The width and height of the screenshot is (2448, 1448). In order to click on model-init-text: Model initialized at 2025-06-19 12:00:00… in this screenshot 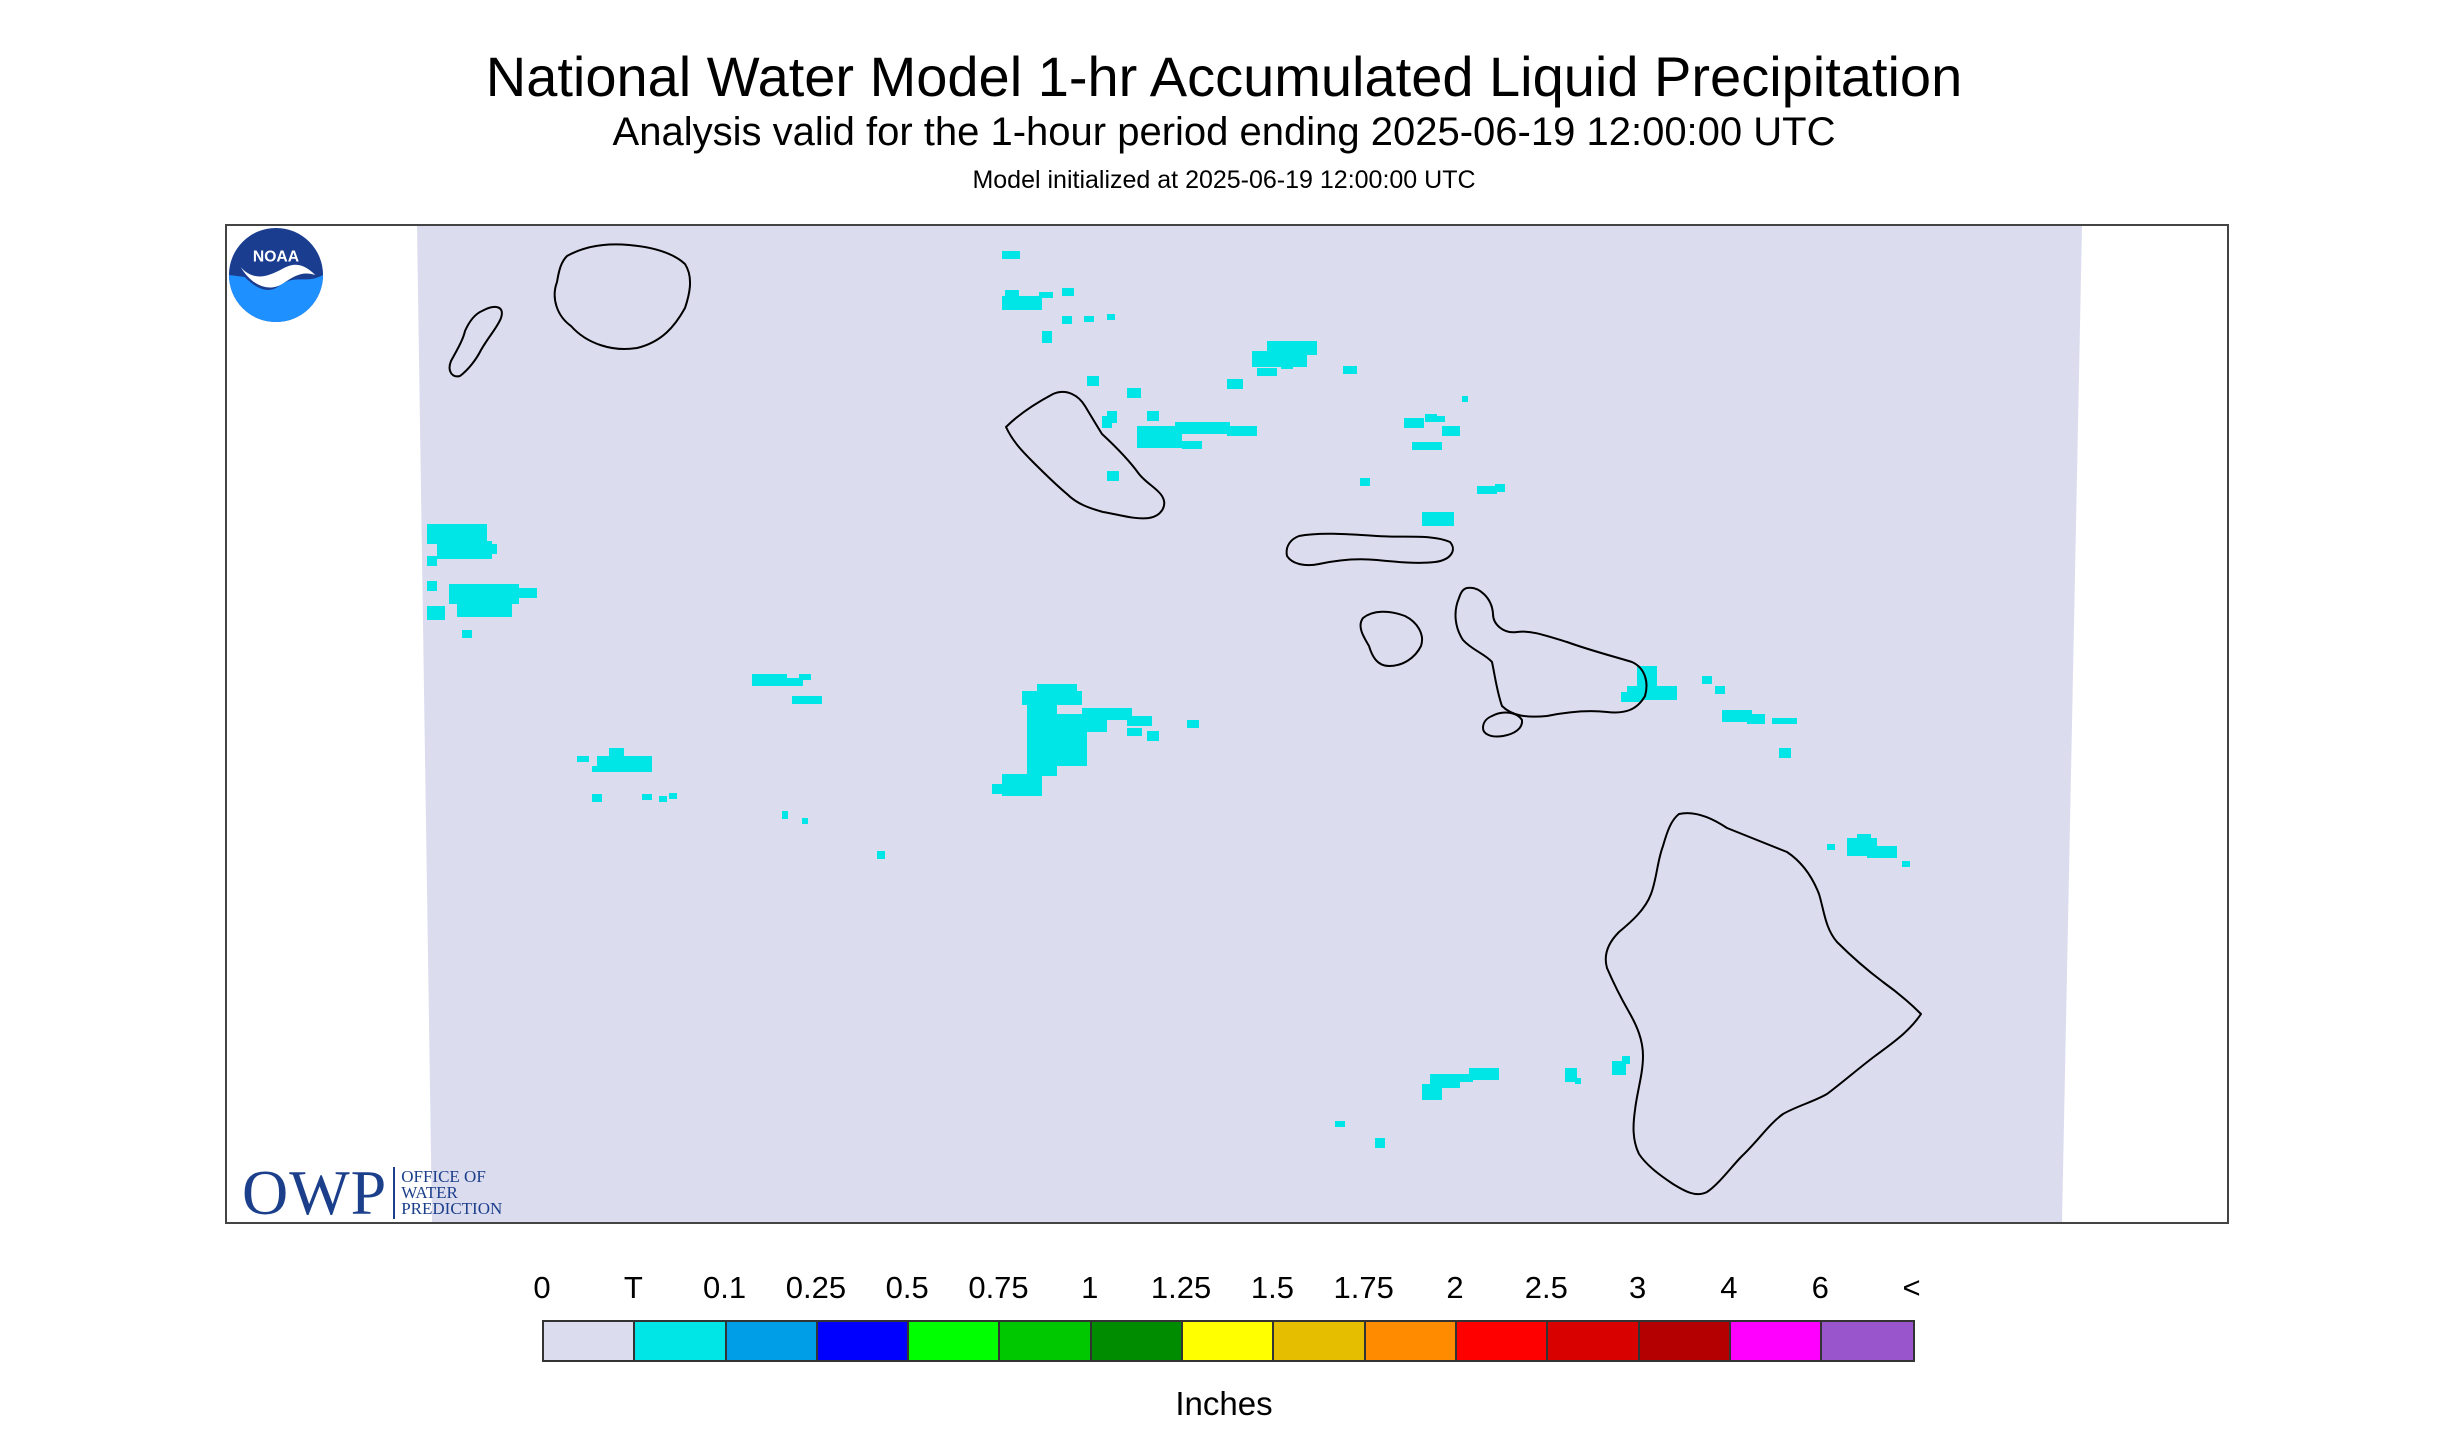, I will do `click(1224, 180)`.